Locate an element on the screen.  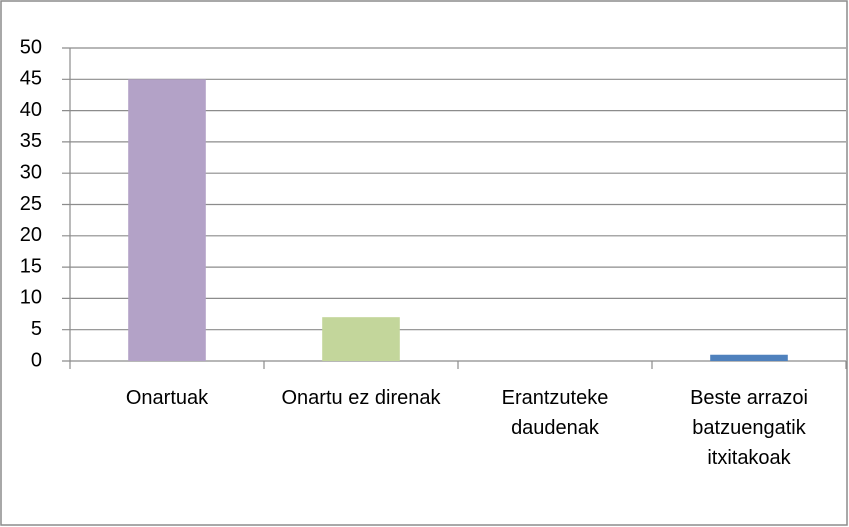
y-tick-label: 0 is located at coordinates (36, 360).